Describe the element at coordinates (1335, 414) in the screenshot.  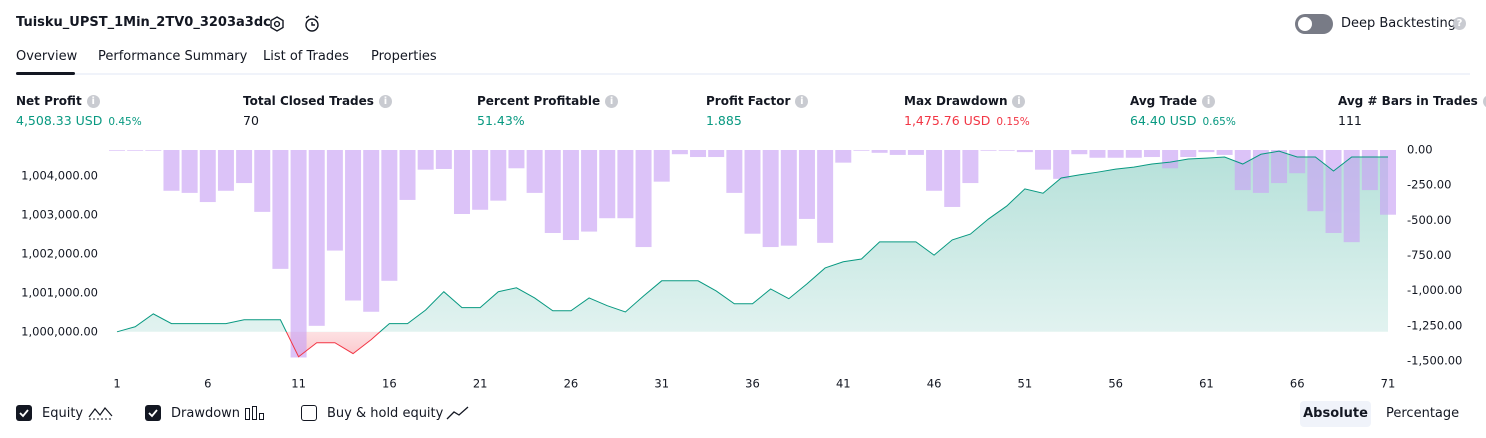
I see `absolute-button: Absolute` at that location.